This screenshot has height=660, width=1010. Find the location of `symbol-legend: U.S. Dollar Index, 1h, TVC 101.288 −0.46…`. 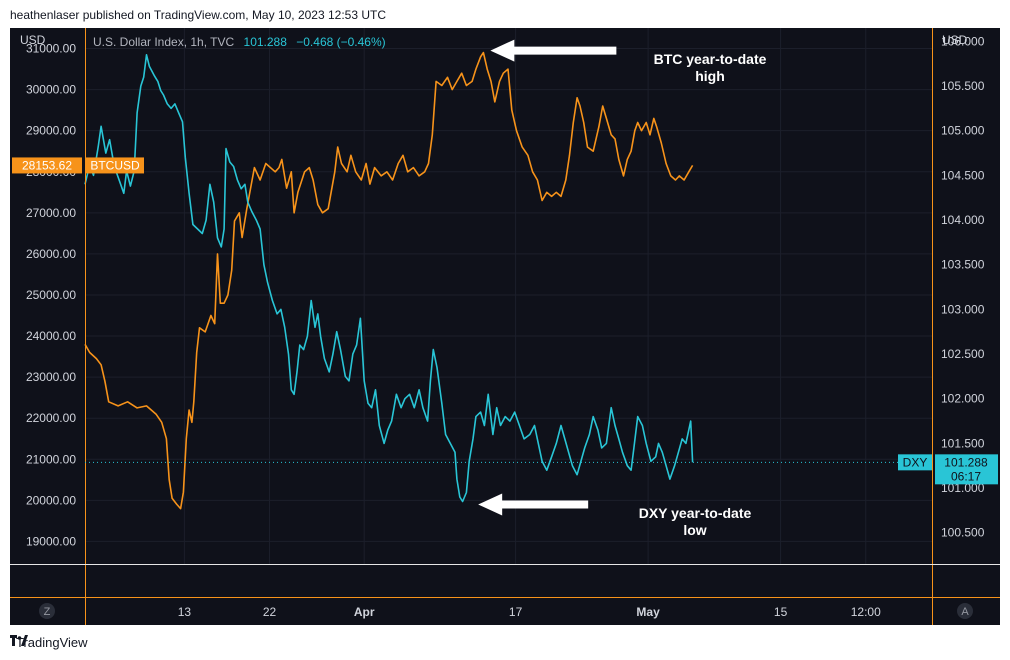

symbol-legend: U.S. Dollar Index, 1h, TVC 101.288 −0.46… is located at coordinates (239, 42).